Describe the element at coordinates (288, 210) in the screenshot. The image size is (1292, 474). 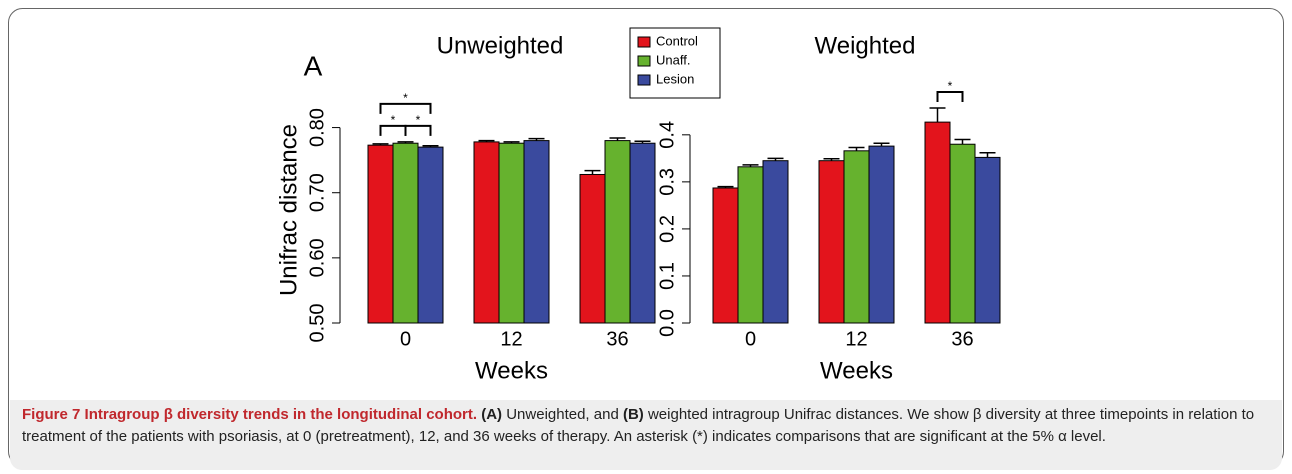
I see `y-axis-label: Unifrac distance` at that location.